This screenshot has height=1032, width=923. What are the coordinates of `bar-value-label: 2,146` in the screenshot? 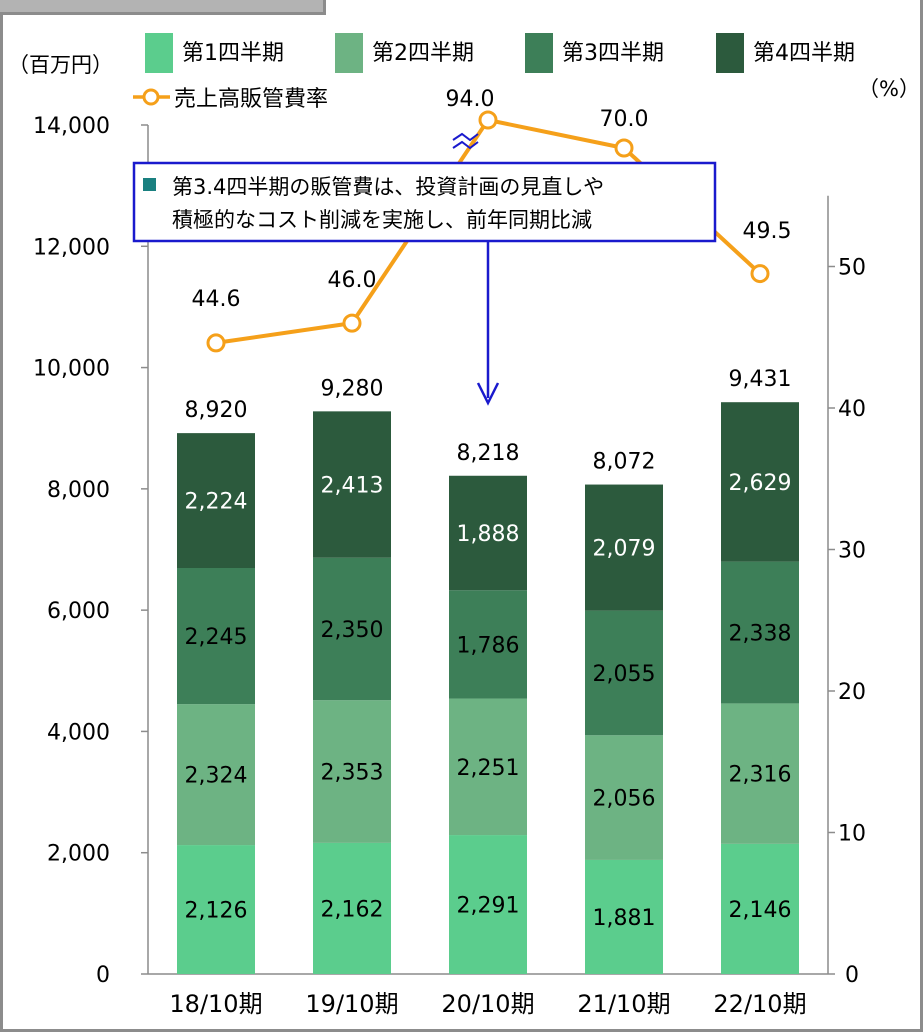 It's located at (760, 910).